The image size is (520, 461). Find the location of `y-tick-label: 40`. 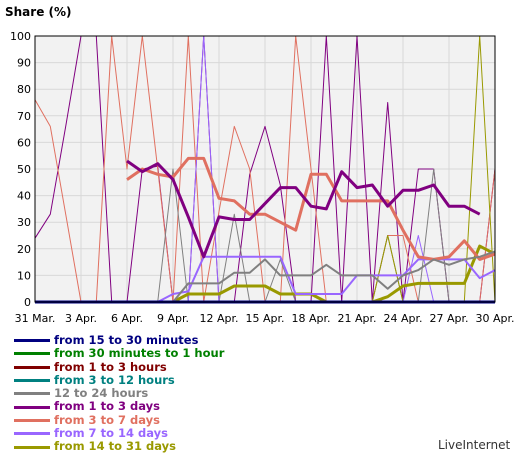

y-tick-label: 40 is located at coordinates (24, 196).